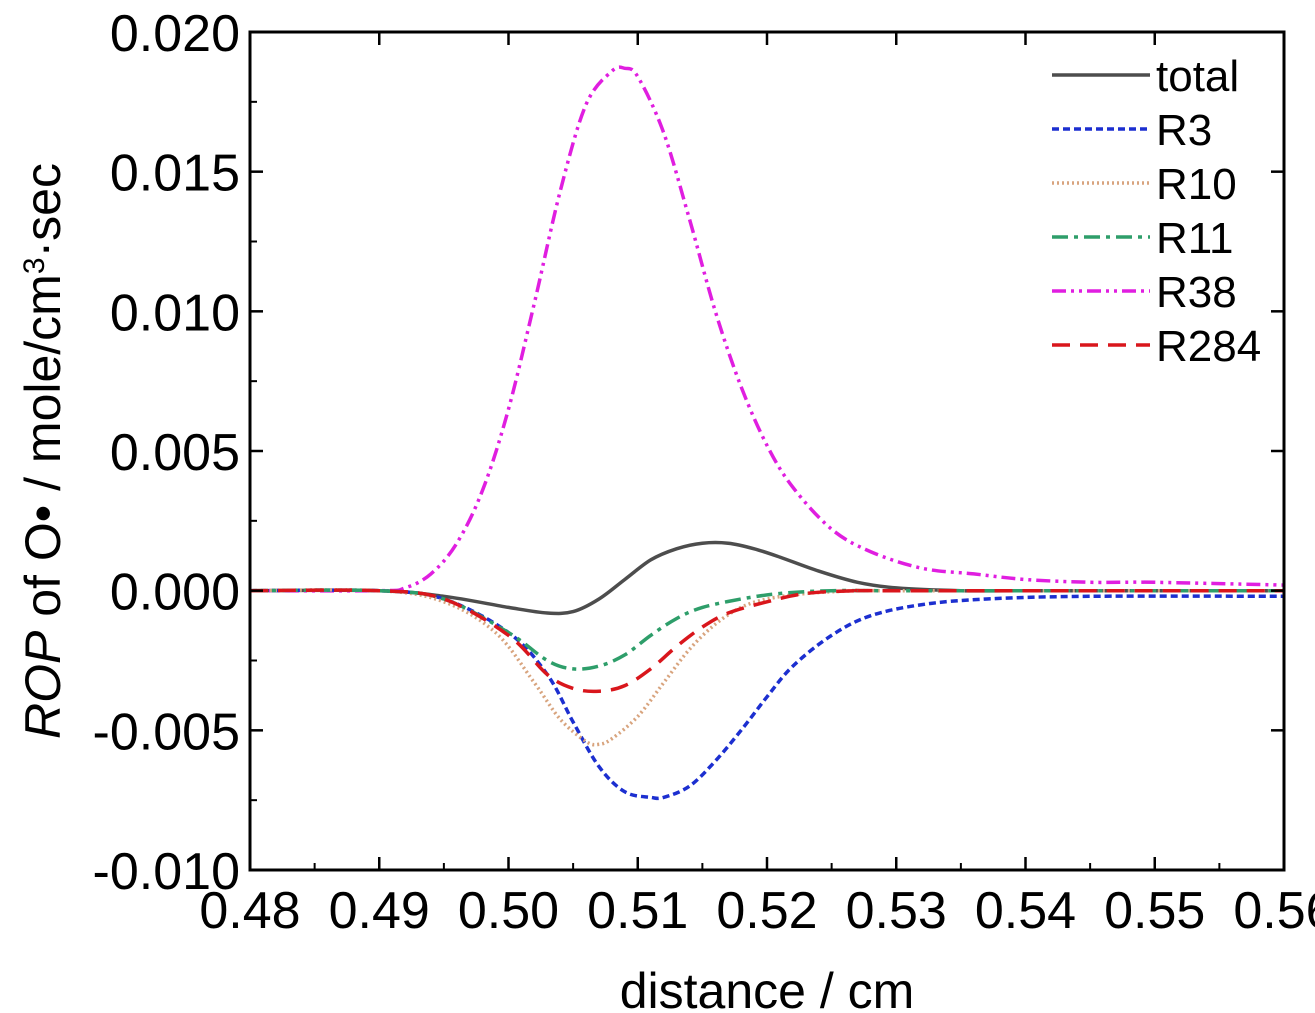  Describe the element at coordinates (1196, 292) in the screenshot. I see `legend-label-r38: R38` at that location.